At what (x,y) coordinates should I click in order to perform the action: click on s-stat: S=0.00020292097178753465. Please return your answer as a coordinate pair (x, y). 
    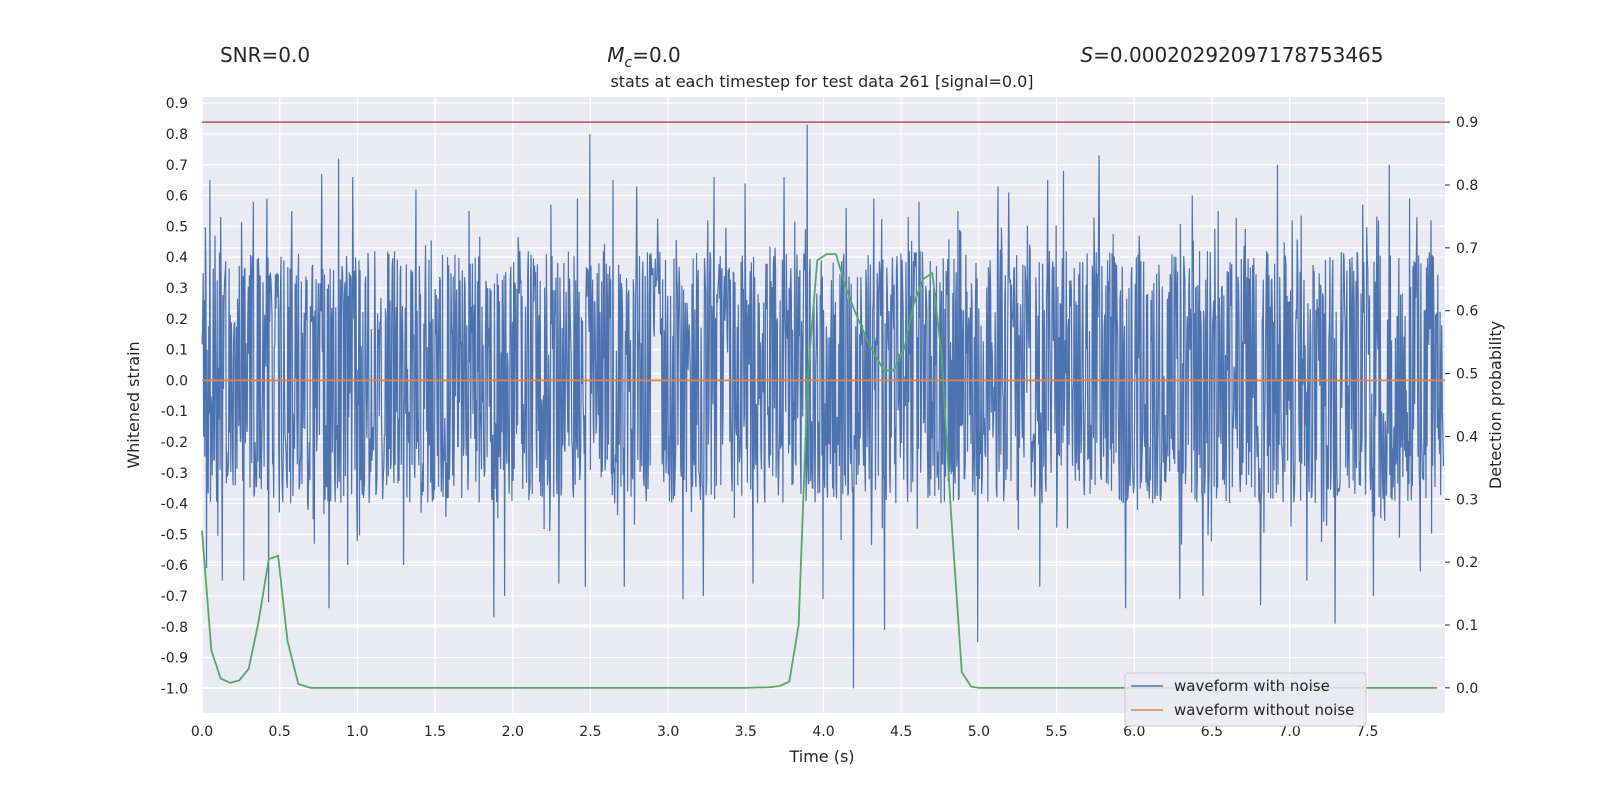
    Looking at the image, I should click on (1231, 55).